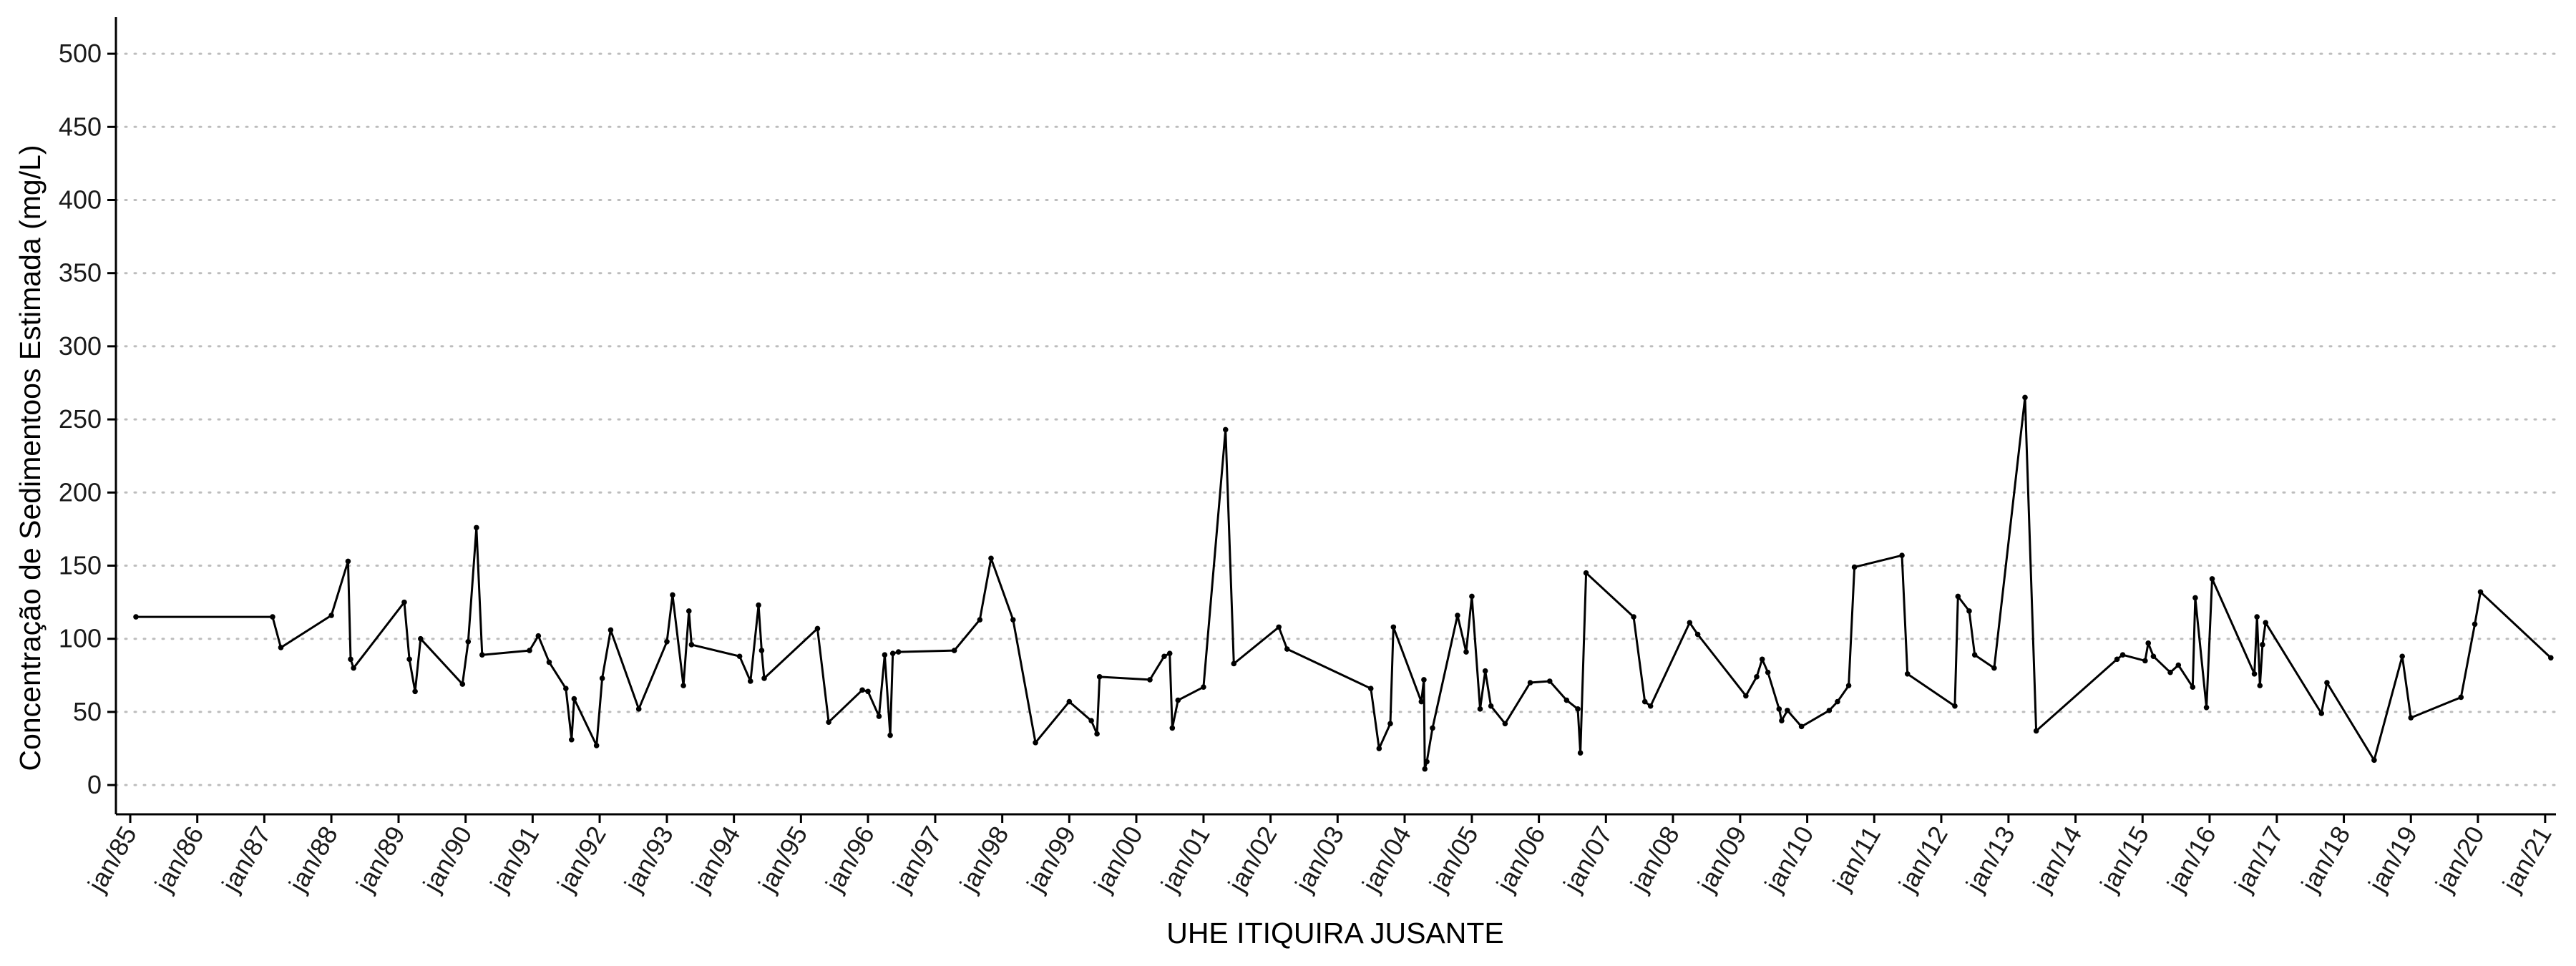  What do you see at coordinates (1654, 859) in the screenshot?
I see `x-tick-label: jan/08` at bounding box center [1654, 859].